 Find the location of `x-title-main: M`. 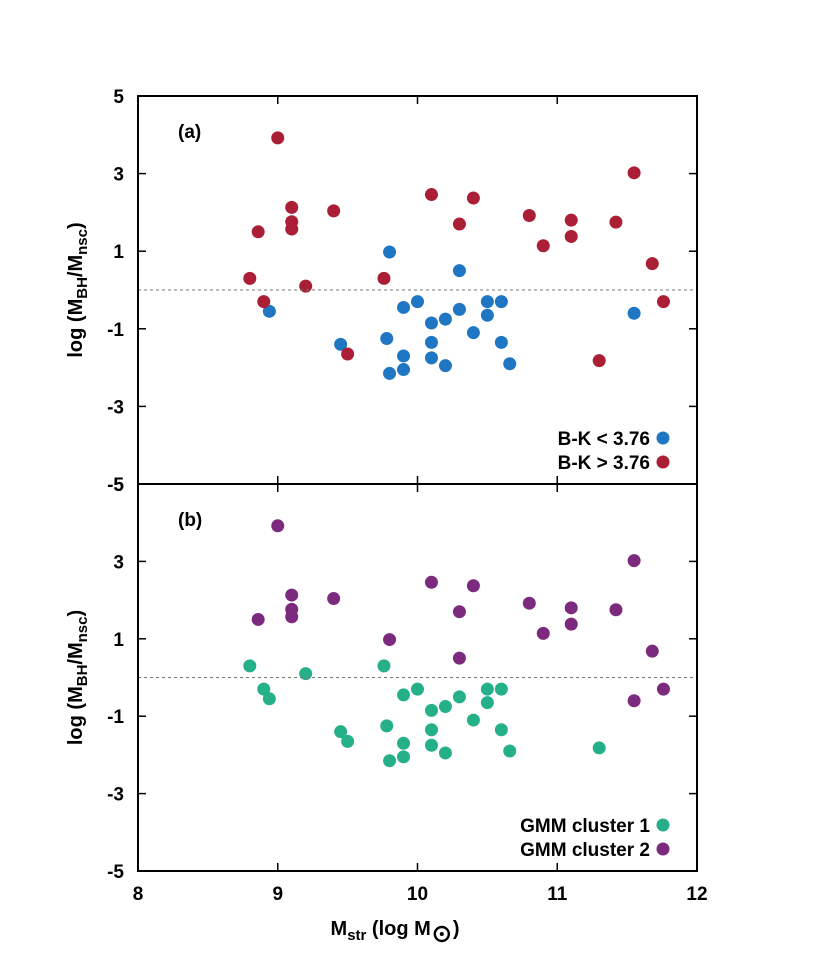

x-title-main: M is located at coordinates (339, 929).